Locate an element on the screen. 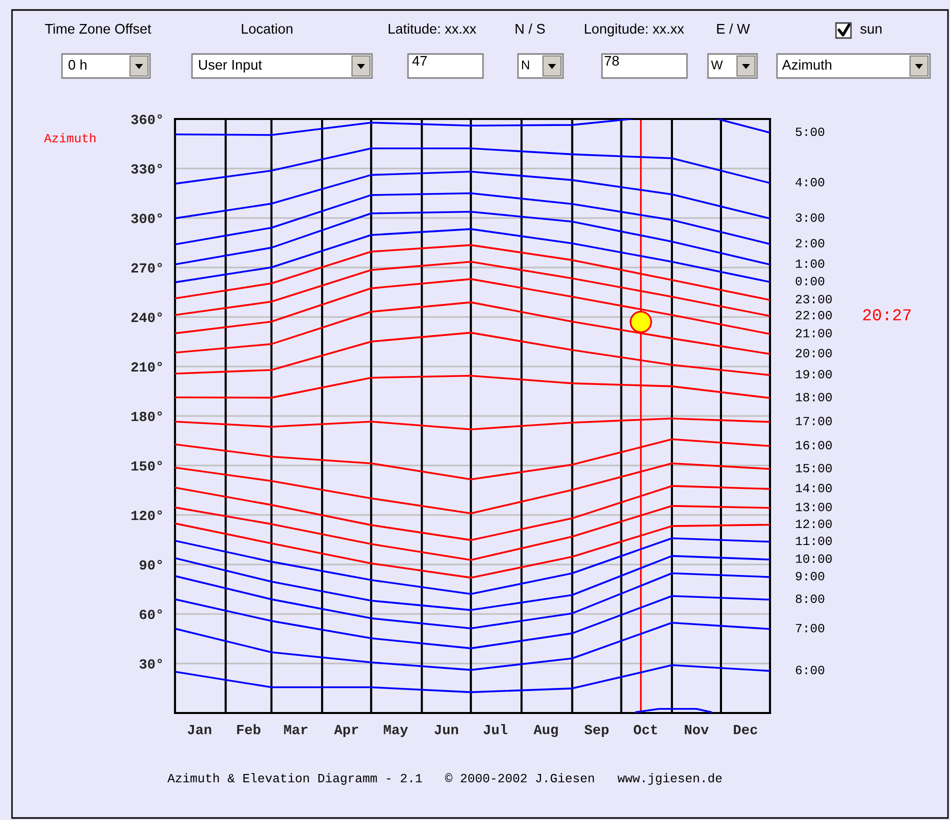 The image size is (950, 820). text: 23:00 is located at coordinates (814, 299).